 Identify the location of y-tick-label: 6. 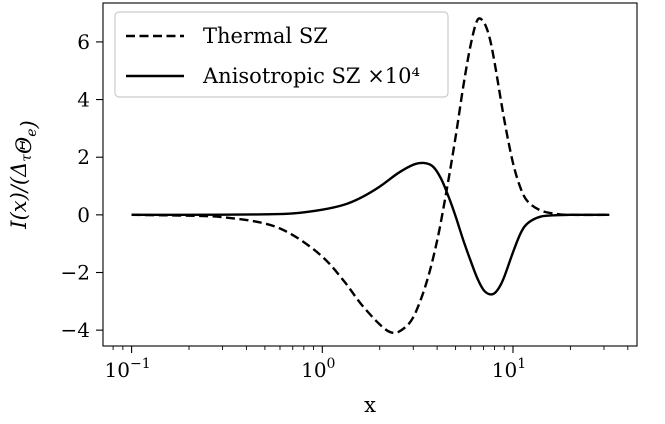
(83, 42).